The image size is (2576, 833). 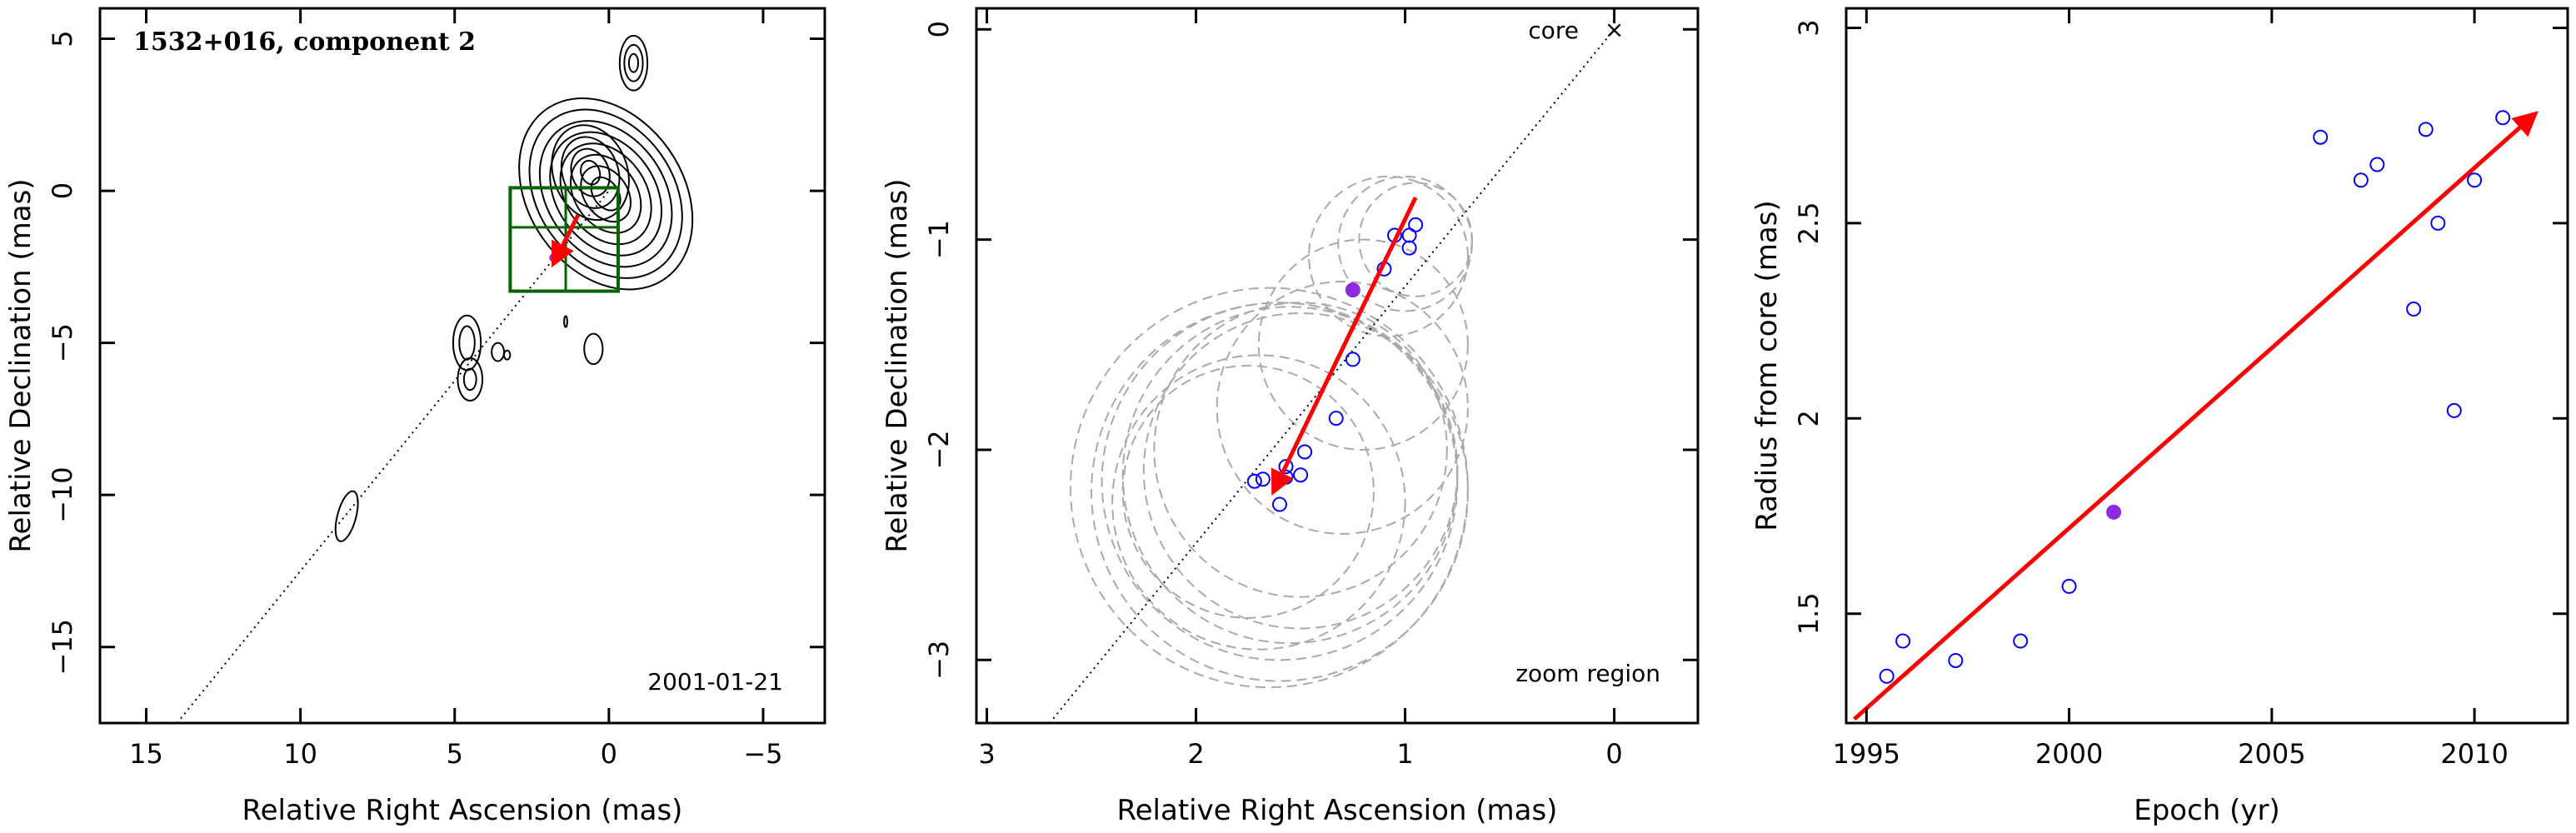 What do you see at coordinates (1809, 613) in the screenshot?
I see `panel3-y-tick-label: 1.5` at bounding box center [1809, 613].